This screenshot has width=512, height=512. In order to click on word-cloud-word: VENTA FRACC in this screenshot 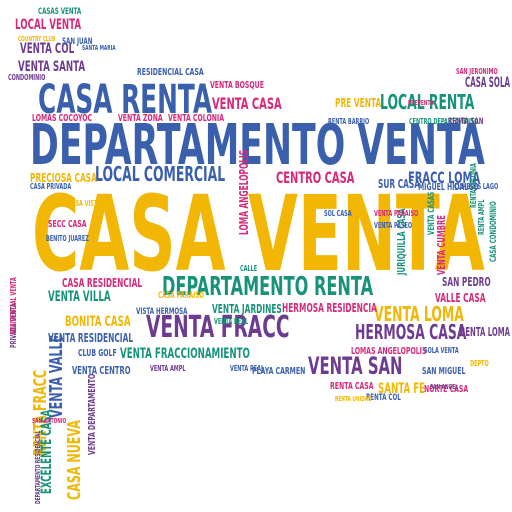, I will do `click(218, 327)`.